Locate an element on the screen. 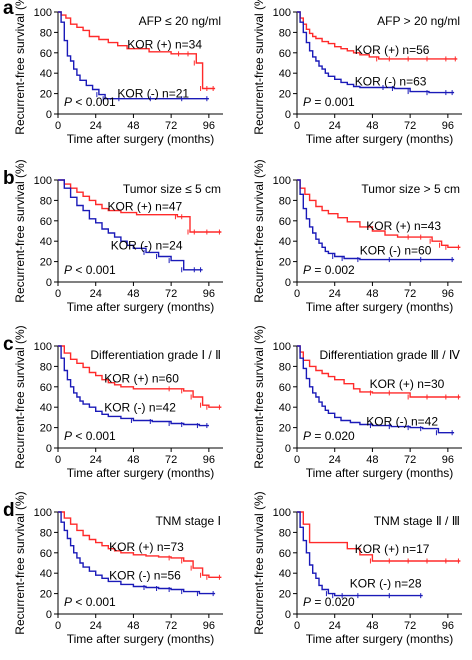 Image resolution: width=472 pixels, height=660 pixels. chart-title: TNM stage Ⅰ is located at coordinates (188, 521).